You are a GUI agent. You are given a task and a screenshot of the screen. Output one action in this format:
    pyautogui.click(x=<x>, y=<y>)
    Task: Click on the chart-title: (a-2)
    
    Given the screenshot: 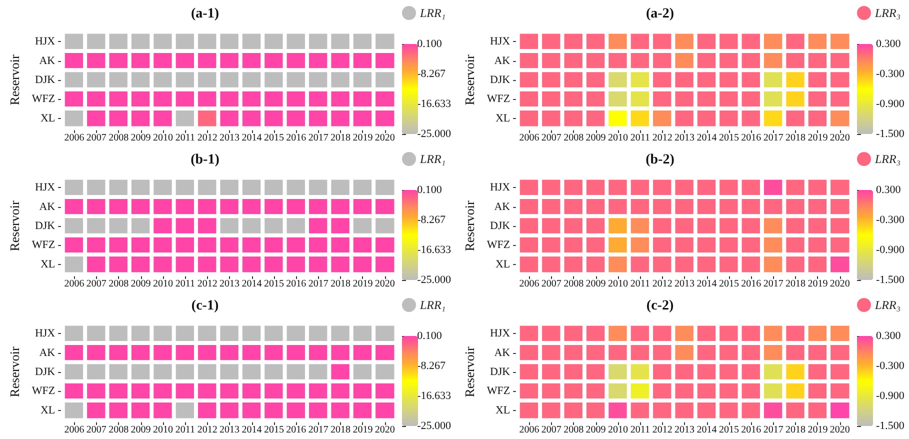 What is the action you would take?
    pyautogui.click(x=660, y=14)
    